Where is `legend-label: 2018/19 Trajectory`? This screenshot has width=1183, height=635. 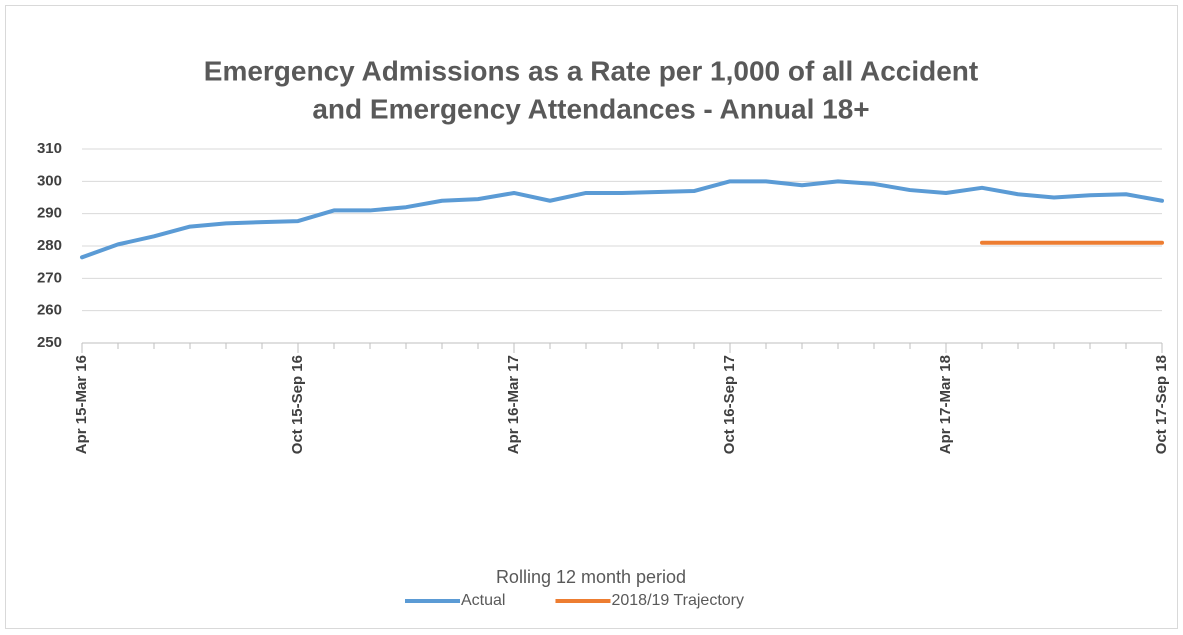 legend-label: 2018/19 Trajectory is located at coordinates (677, 600).